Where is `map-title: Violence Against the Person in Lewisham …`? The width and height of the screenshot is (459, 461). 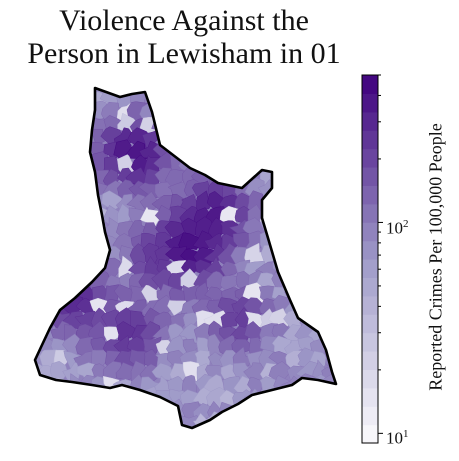
map-title: Violence Against the Person in Lewisham … is located at coordinates (184, 37).